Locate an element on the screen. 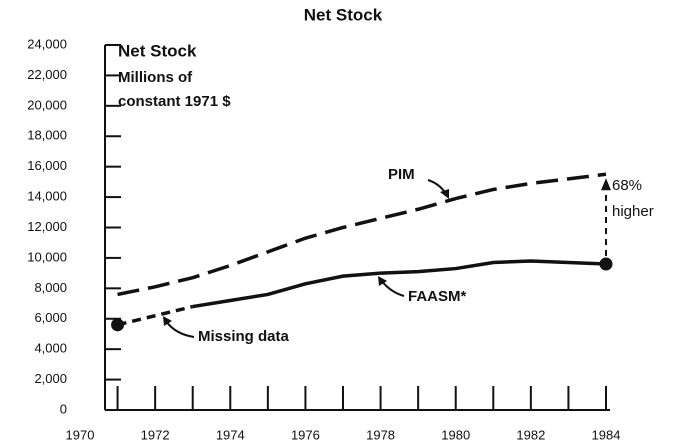  y-tick-label: 22,000 is located at coordinates (47, 74).